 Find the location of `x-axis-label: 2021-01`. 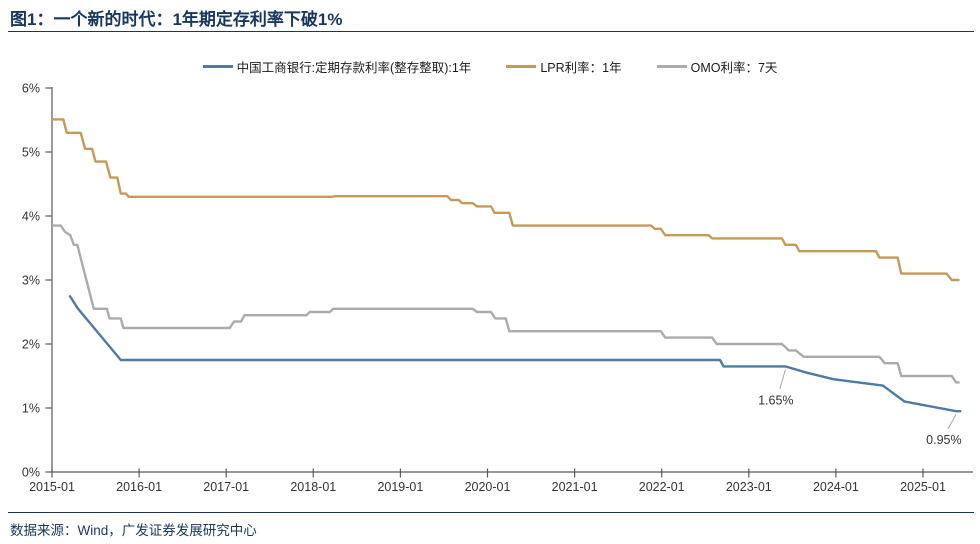

x-axis-label: 2021-01 is located at coordinates (575, 487).